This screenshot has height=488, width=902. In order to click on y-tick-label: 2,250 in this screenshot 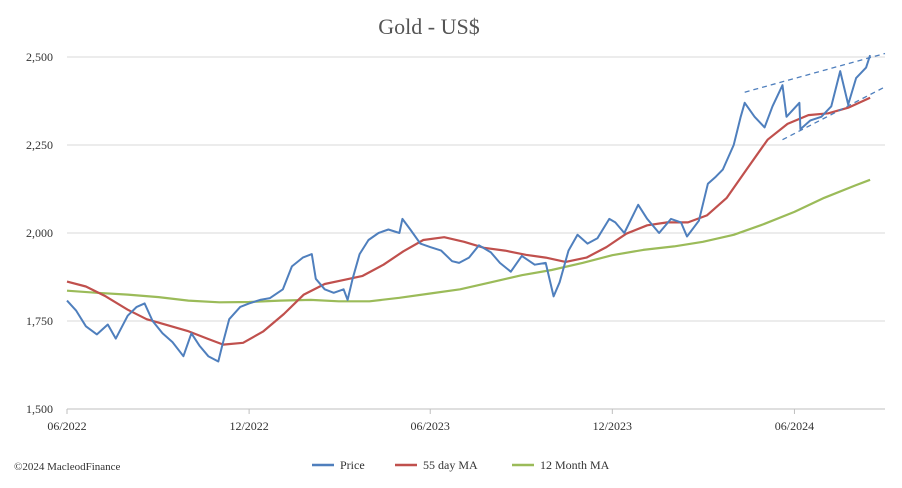, I will do `click(39, 145)`.